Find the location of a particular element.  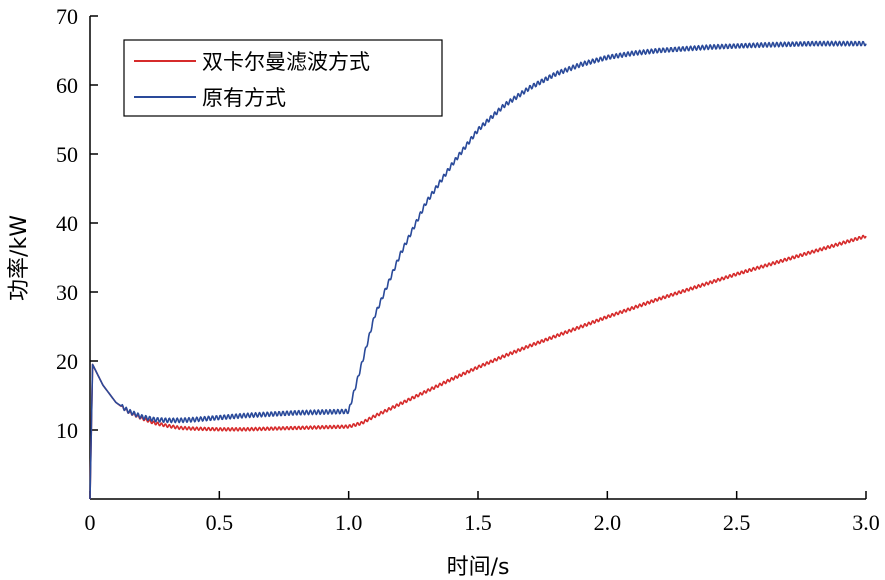

x-tick-label: 0 is located at coordinates (90, 522).